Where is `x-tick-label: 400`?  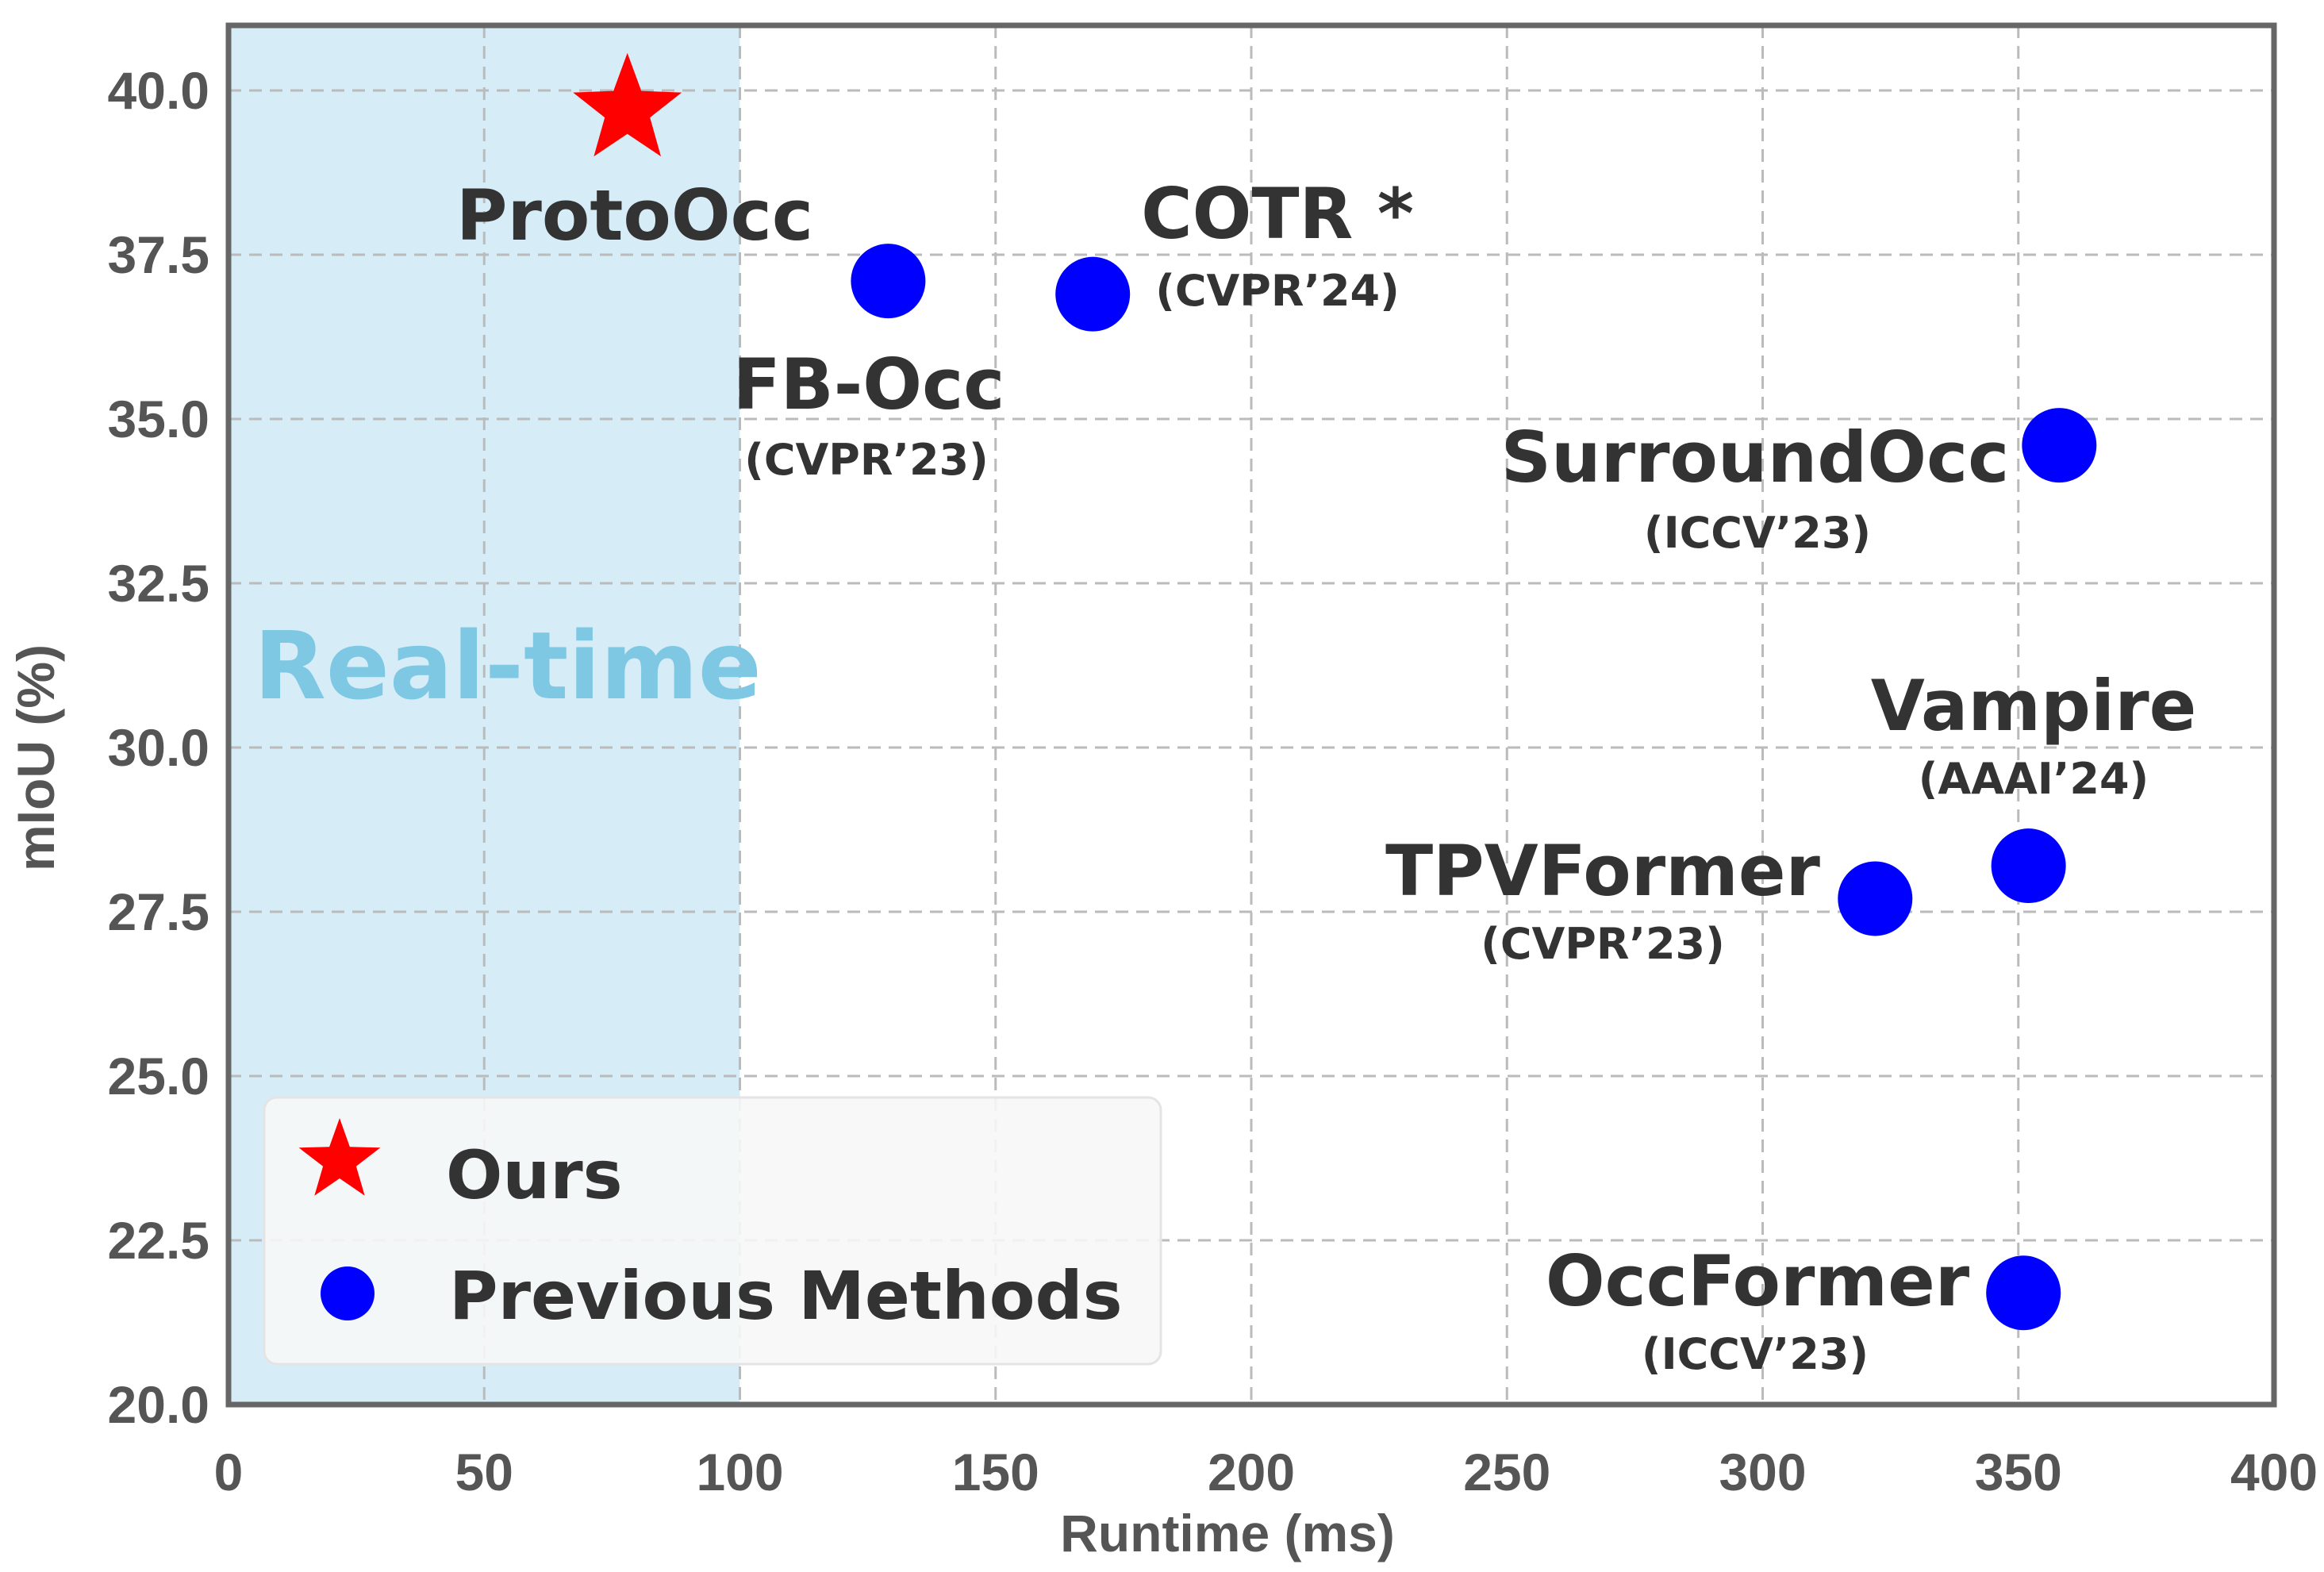
x-tick-label: 400 is located at coordinates (2274, 1472).